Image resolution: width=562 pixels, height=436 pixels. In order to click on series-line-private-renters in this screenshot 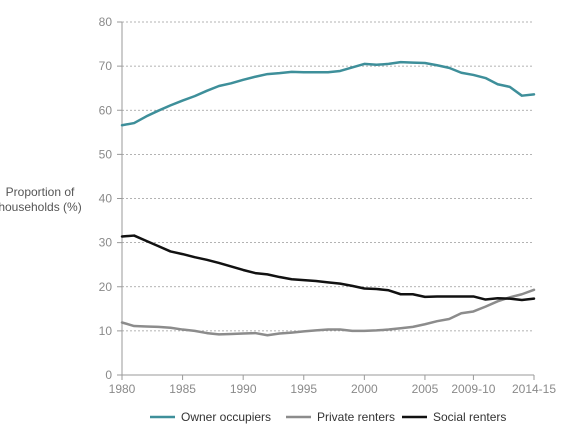, I will do `click(328, 312)`.